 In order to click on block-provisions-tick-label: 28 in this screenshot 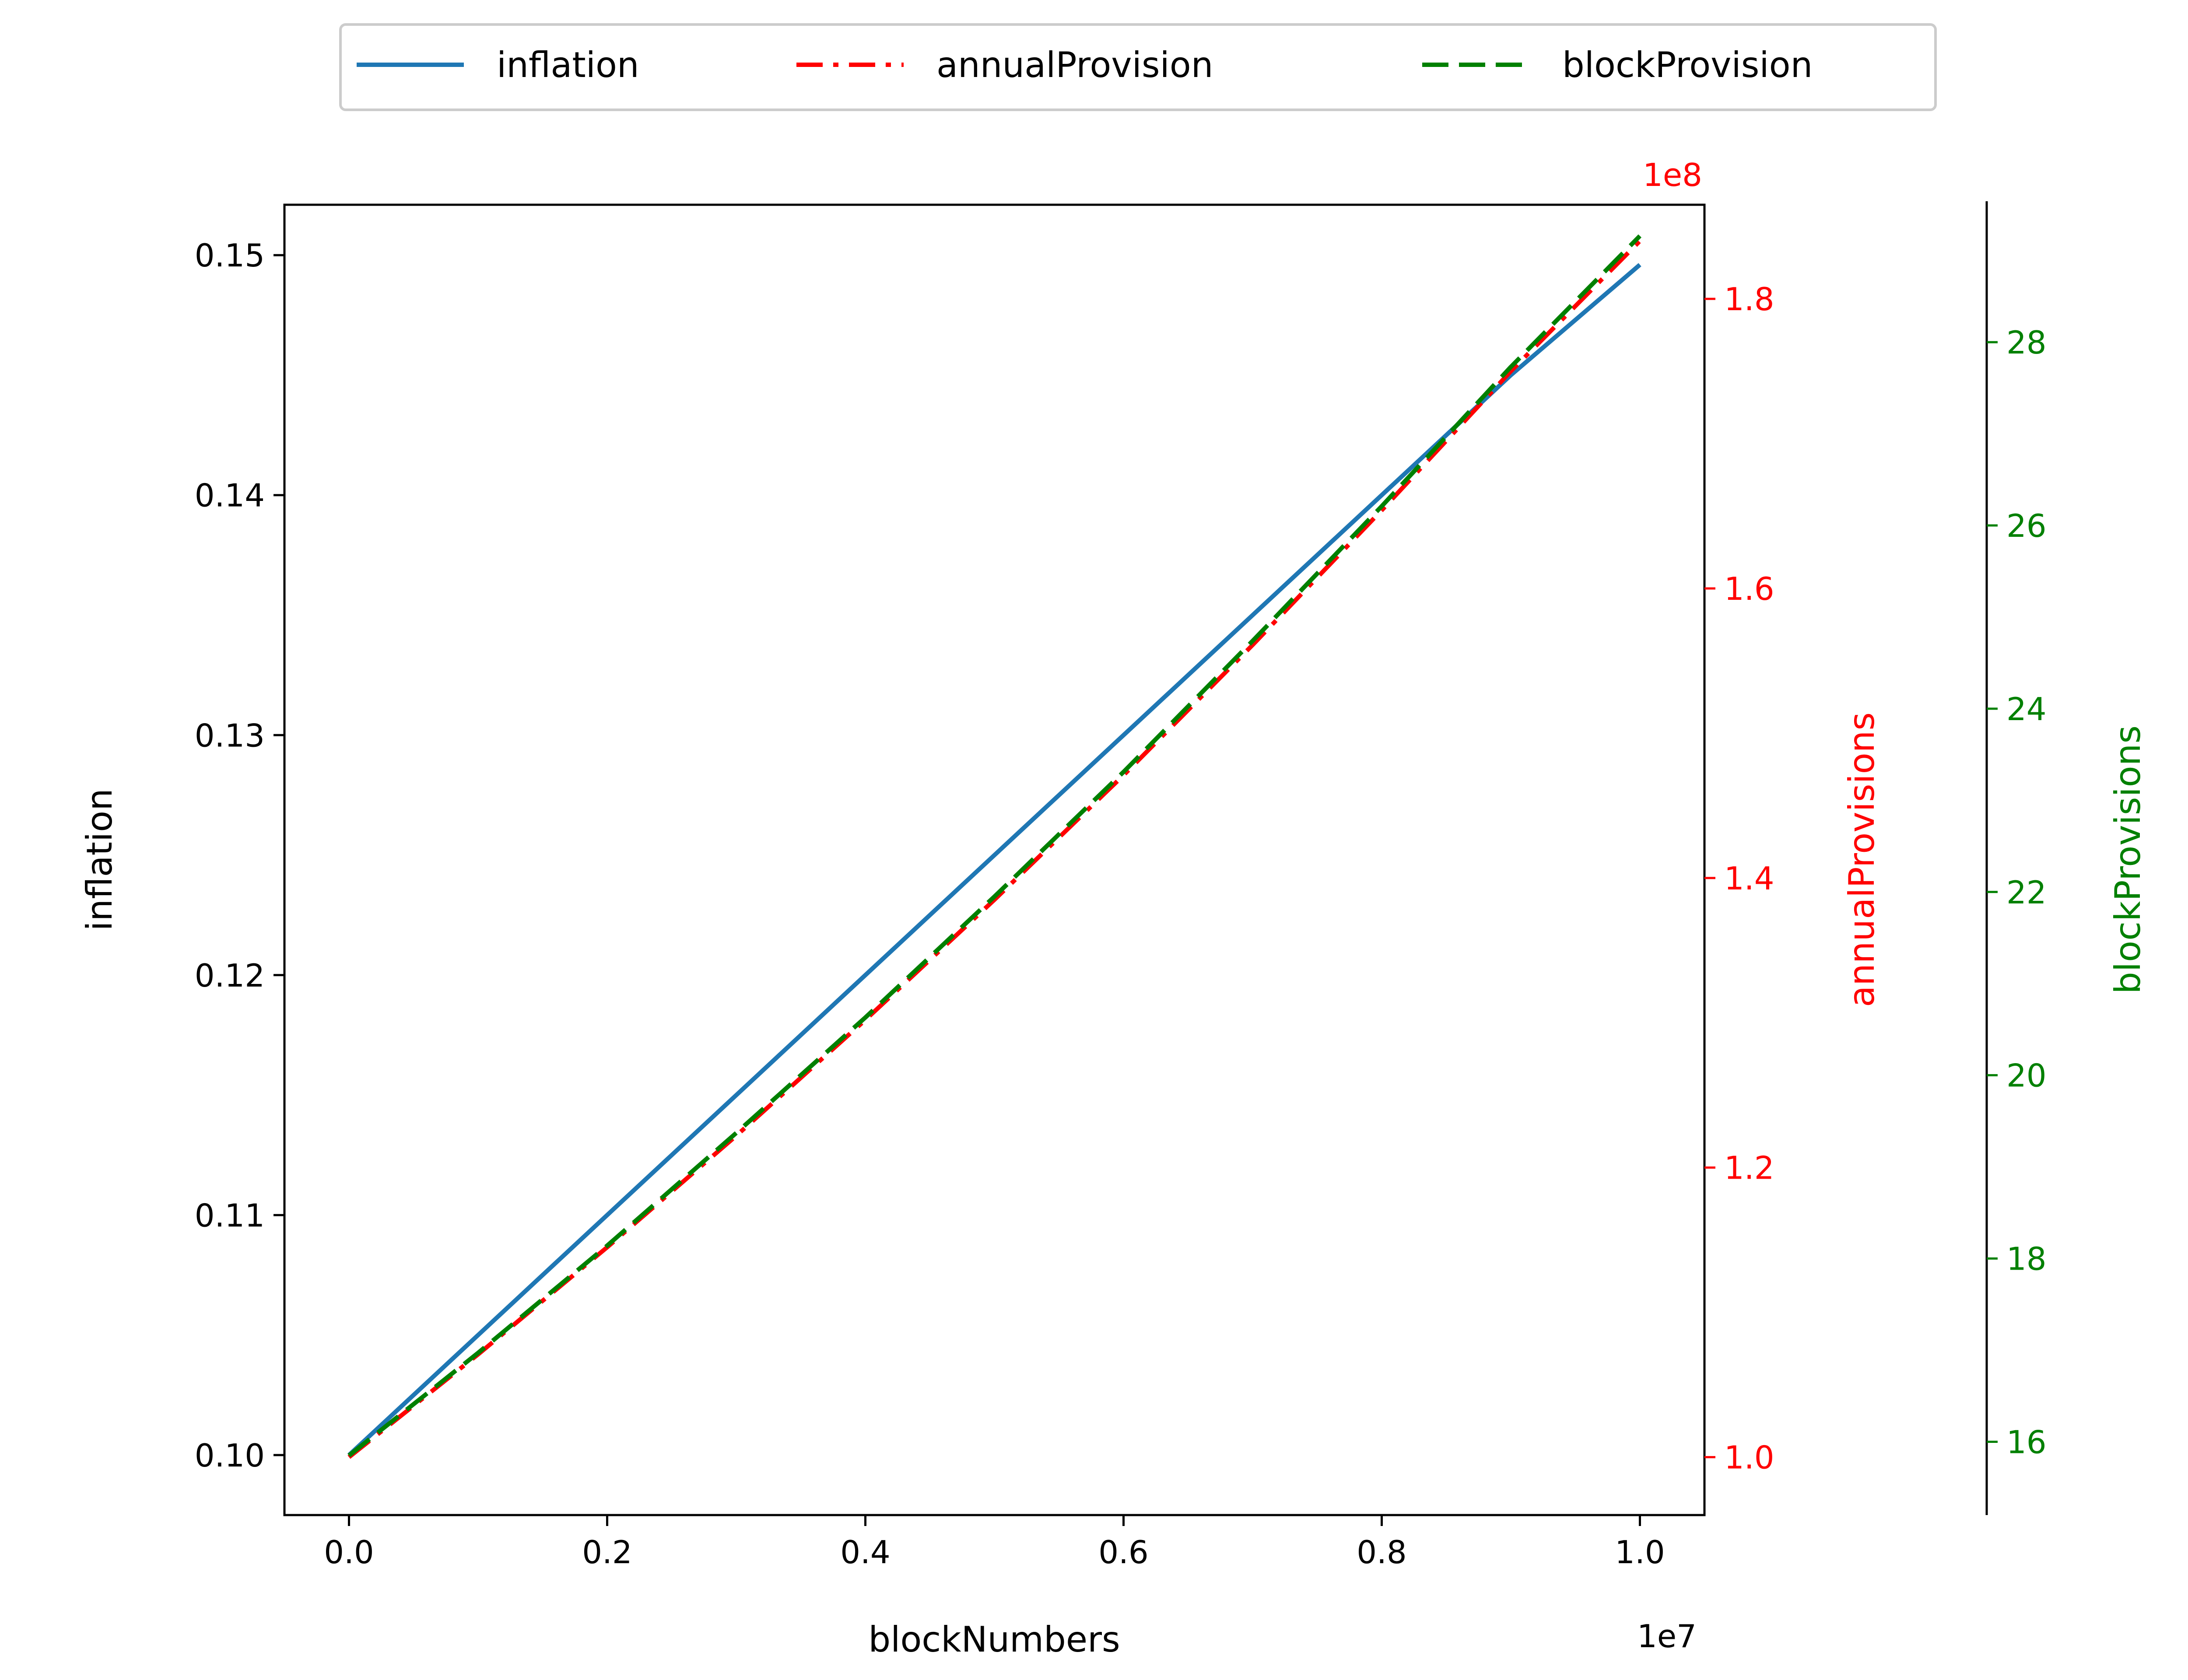, I will do `click(2026, 342)`.